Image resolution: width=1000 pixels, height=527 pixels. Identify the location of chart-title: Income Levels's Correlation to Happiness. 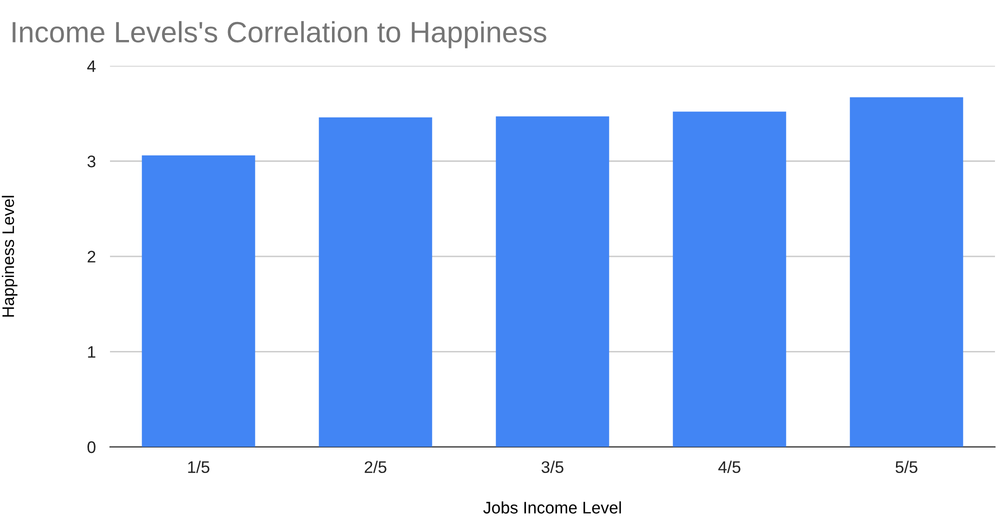
(279, 34).